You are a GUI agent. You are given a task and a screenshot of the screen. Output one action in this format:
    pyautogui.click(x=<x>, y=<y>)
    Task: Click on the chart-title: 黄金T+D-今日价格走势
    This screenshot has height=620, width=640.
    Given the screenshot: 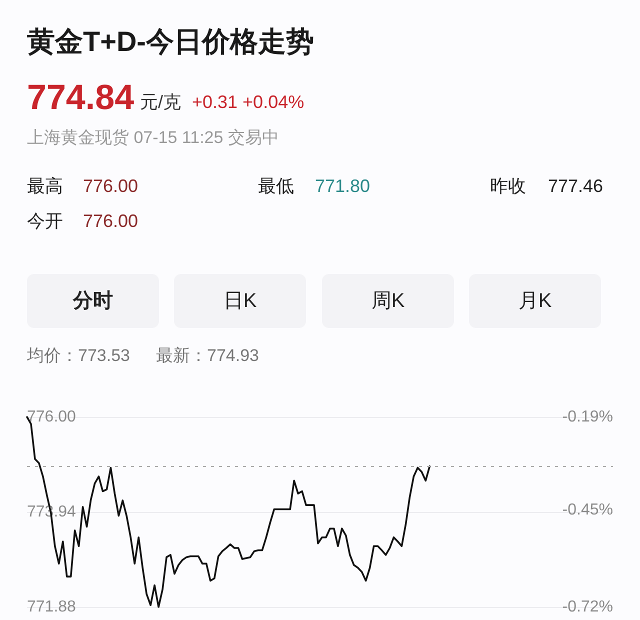 What is the action you would take?
    pyautogui.click(x=170, y=41)
    